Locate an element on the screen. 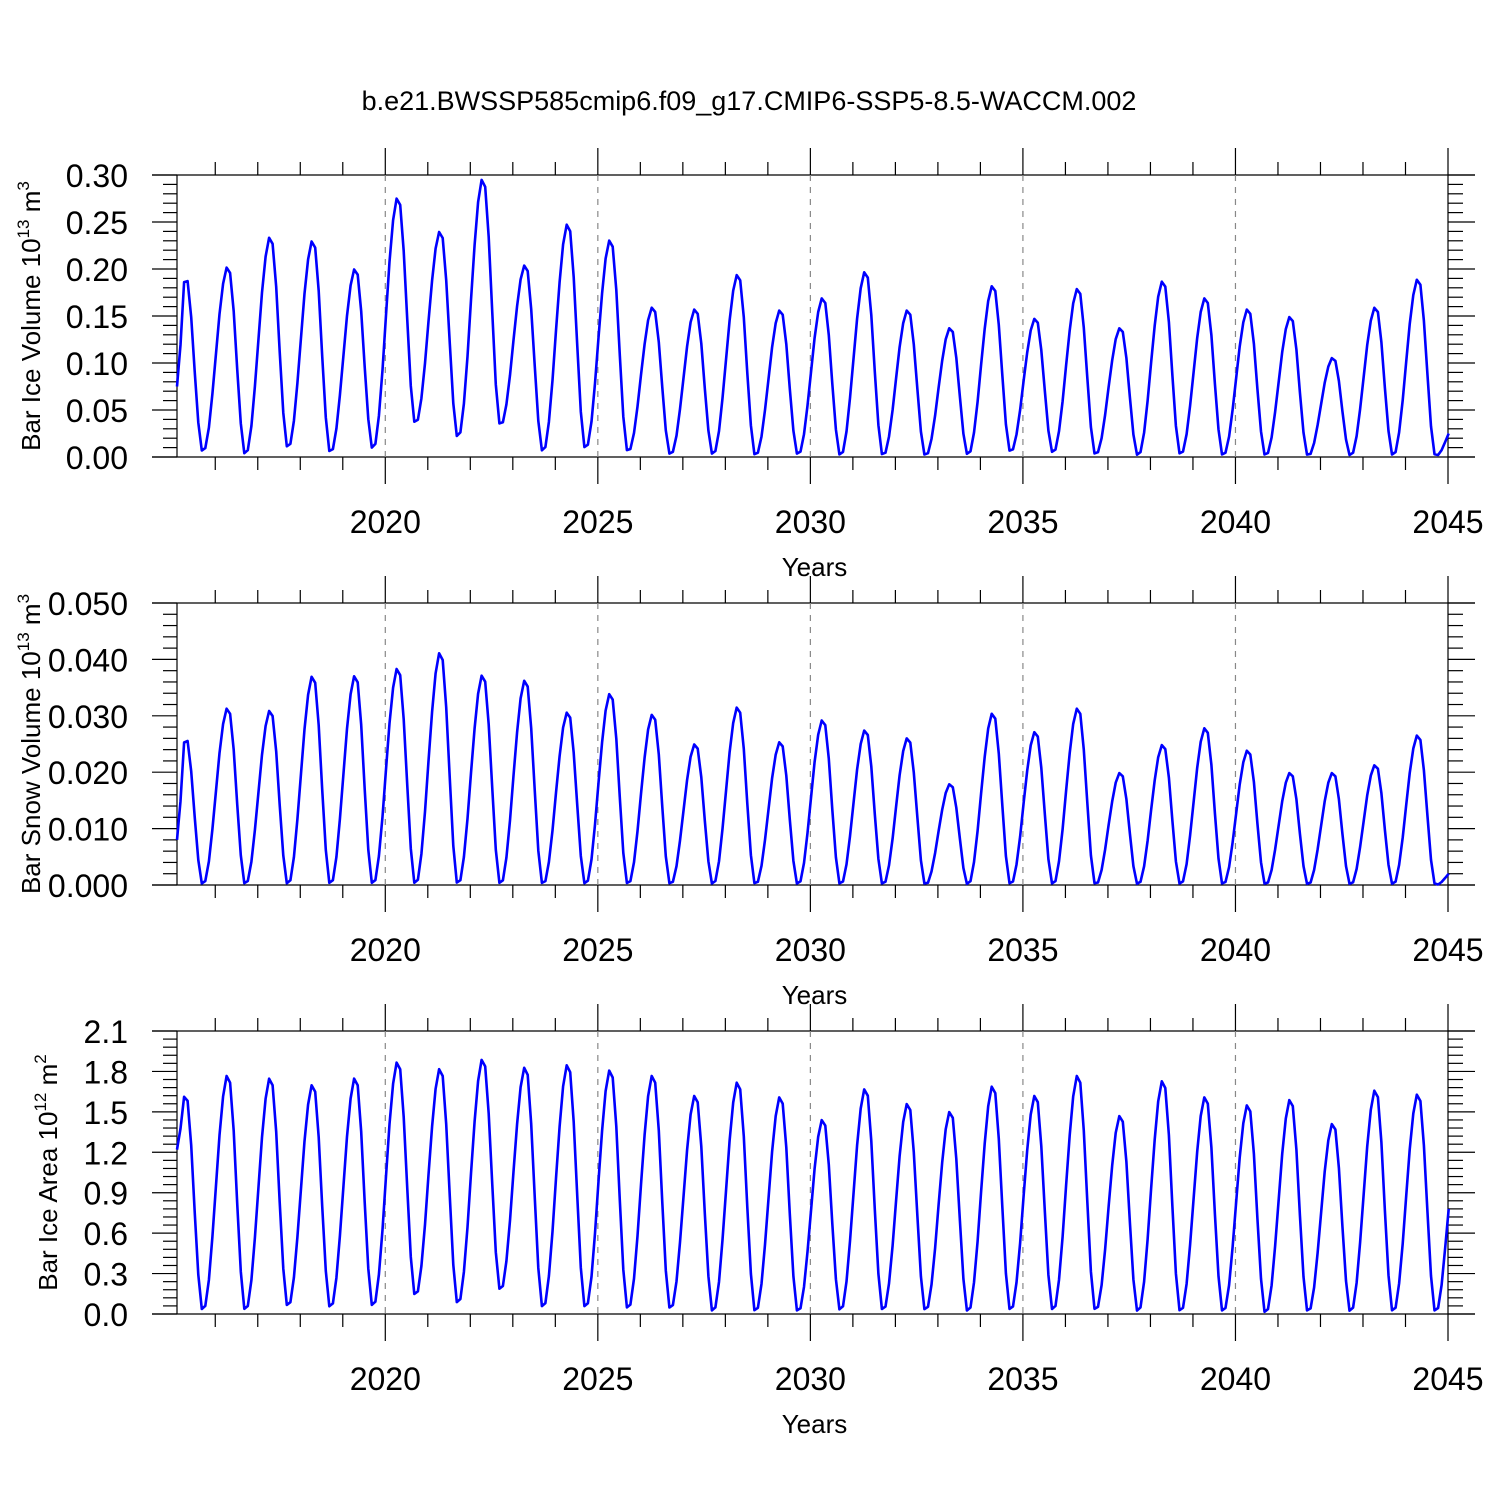  snow-volume-ylabel-unit: m is located at coordinates (31, 617).